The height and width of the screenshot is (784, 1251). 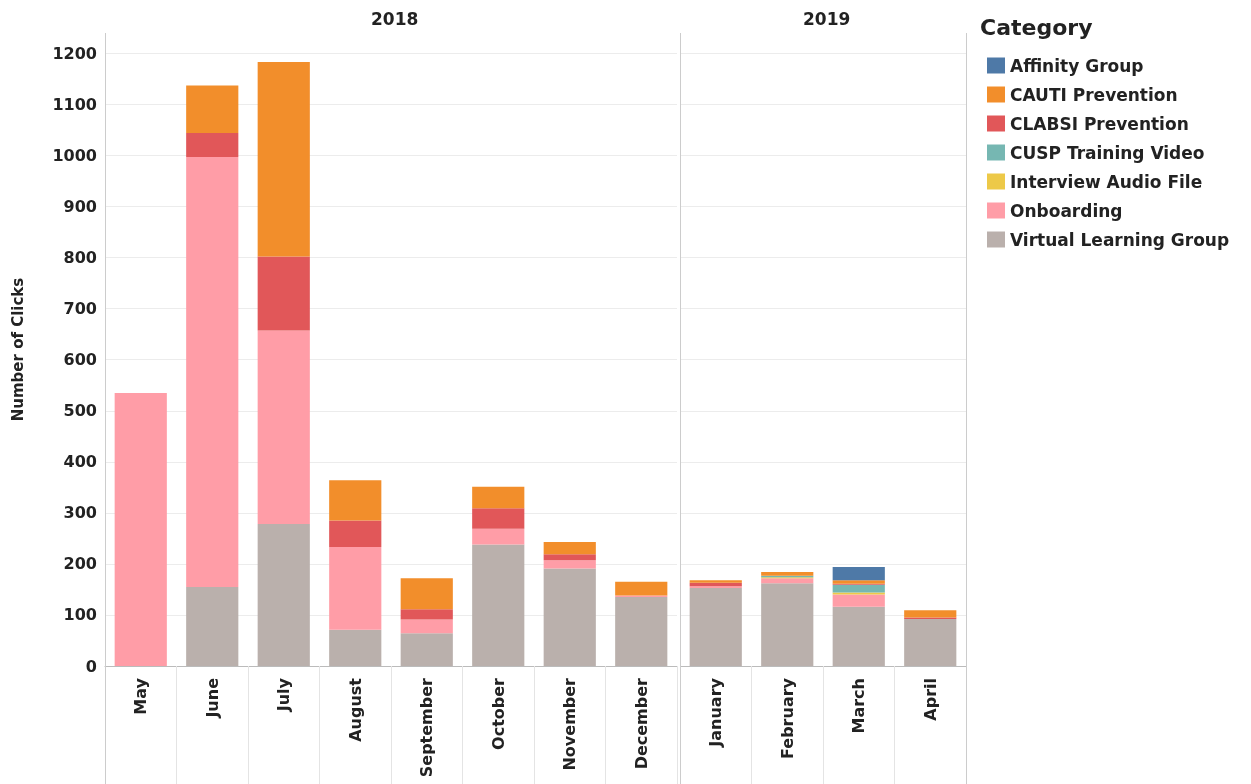 I want to click on legend-label: CAUTI Prevention, so click(x=1094, y=94).